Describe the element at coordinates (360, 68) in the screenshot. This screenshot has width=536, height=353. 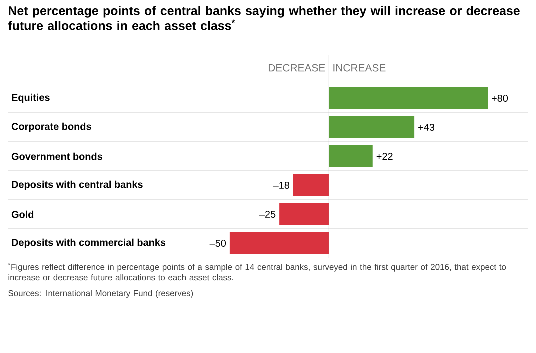
I see `annotation: INCREASE` at that location.